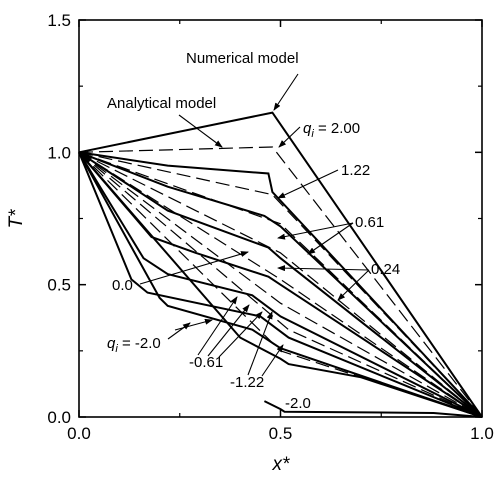 Image resolution: width=498 pixels, height=481 pixels. I want to click on annotation-analytical: Analytical model, so click(161, 103).